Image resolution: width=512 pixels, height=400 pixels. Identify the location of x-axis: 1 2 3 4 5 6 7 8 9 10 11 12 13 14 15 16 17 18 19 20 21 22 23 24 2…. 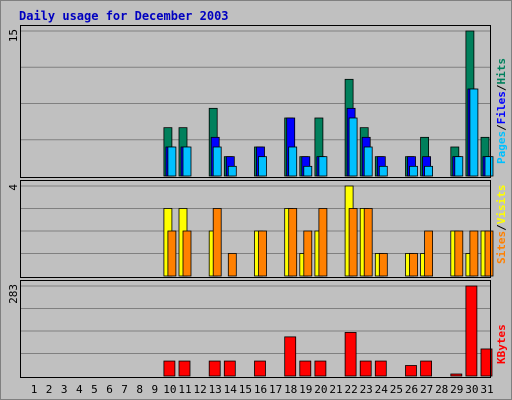
(262, 389).